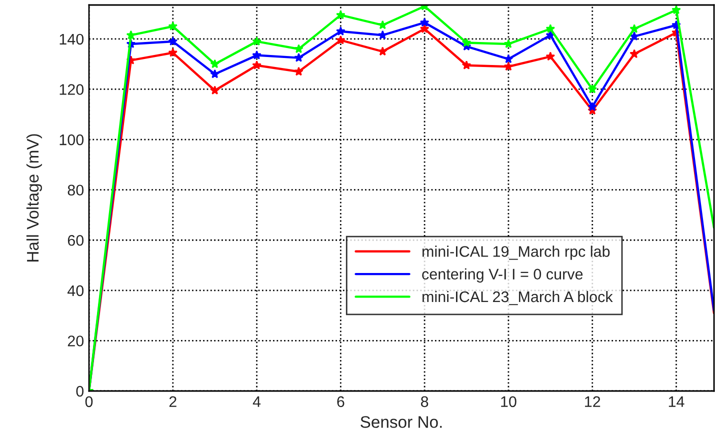 Image resolution: width=715 pixels, height=443 pixels. I want to click on y-tick-label: 40, so click(76, 290).